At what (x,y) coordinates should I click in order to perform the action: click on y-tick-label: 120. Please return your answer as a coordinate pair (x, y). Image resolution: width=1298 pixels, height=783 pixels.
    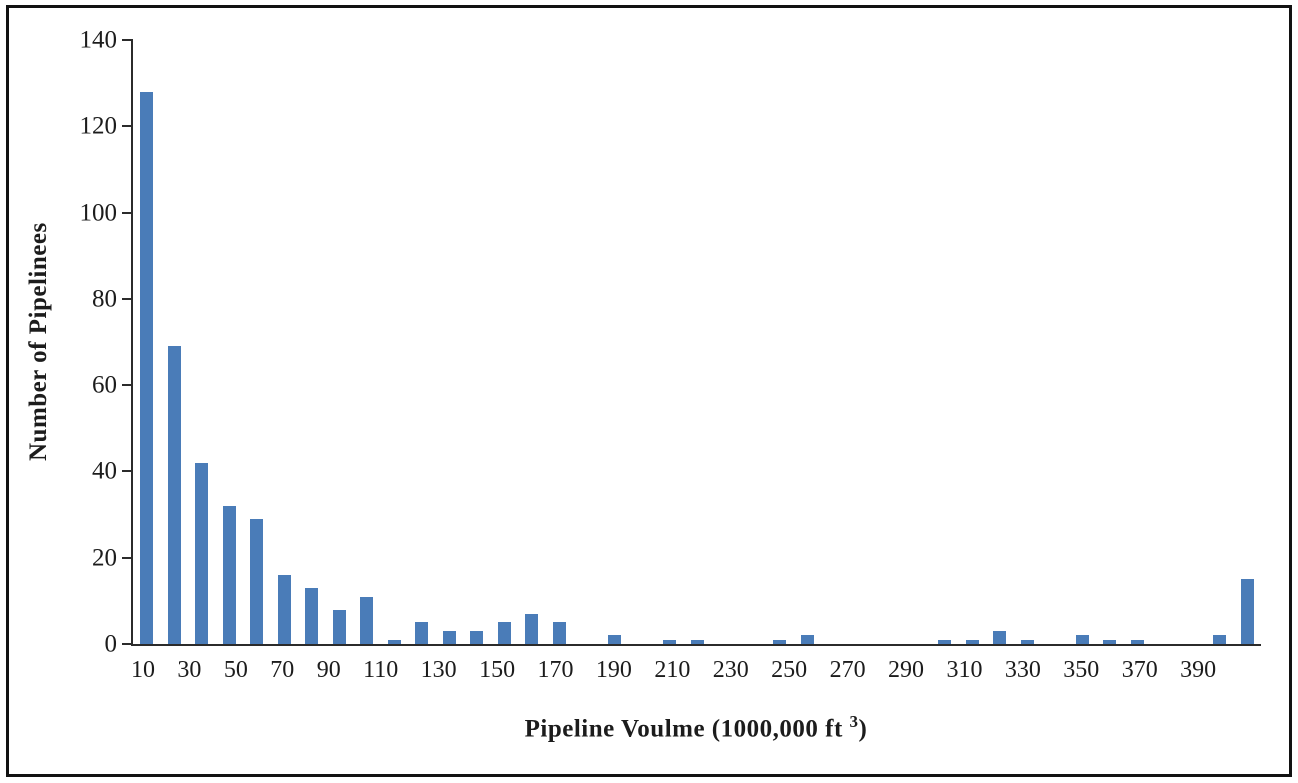
    Looking at the image, I should click on (98, 126).